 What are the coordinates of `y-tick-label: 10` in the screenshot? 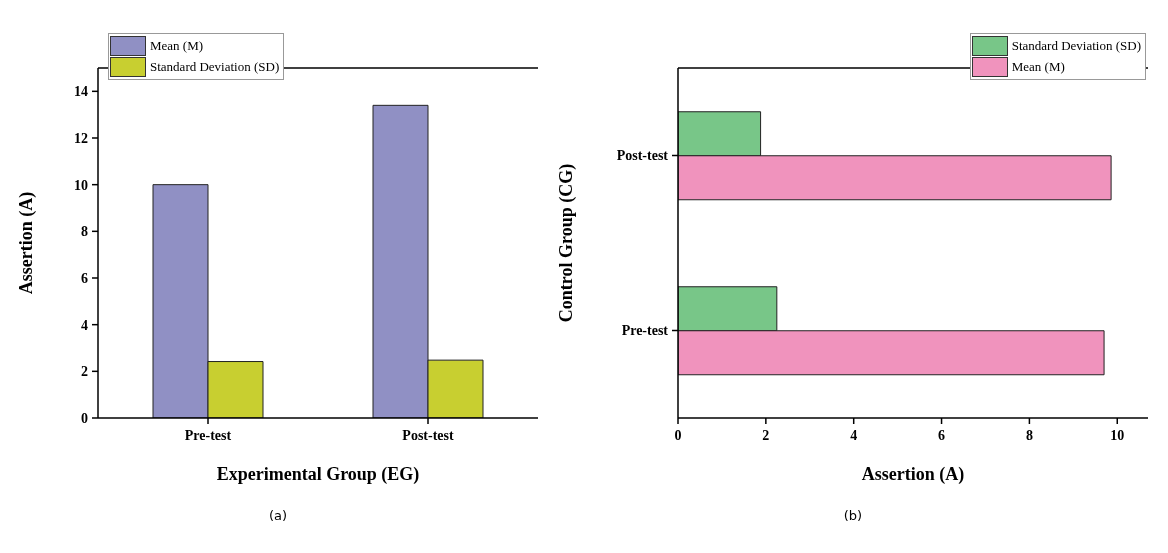 It's located at (81, 185).